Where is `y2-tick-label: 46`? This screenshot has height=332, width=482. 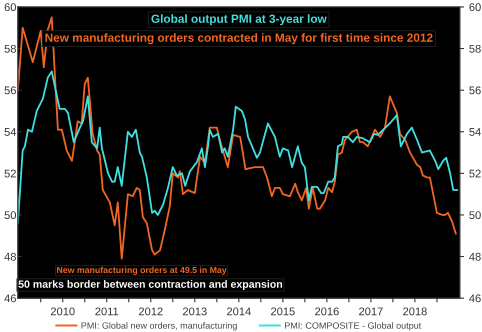 y2-tick-label: 46 is located at coordinates (475, 298).